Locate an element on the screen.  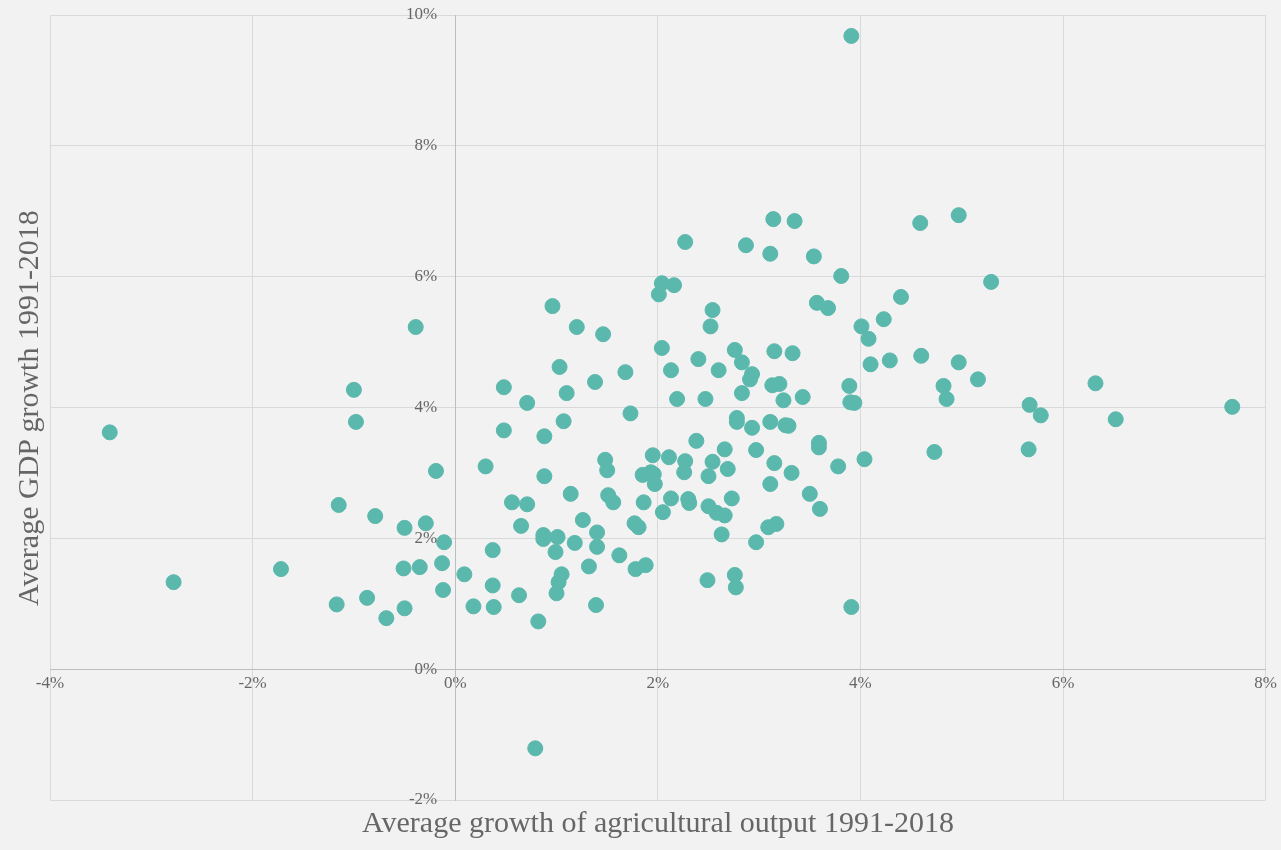
x-tick-label: 4% is located at coordinates (860, 682).